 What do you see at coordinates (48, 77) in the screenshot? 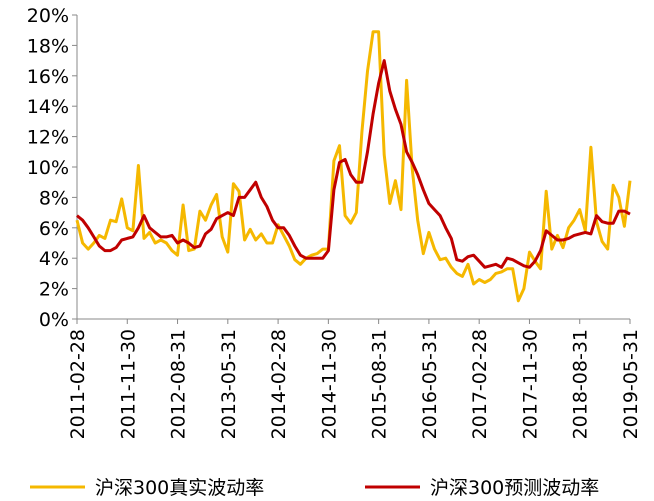
I see `y-tick-label: 16%` at bounding box center [48, 77].